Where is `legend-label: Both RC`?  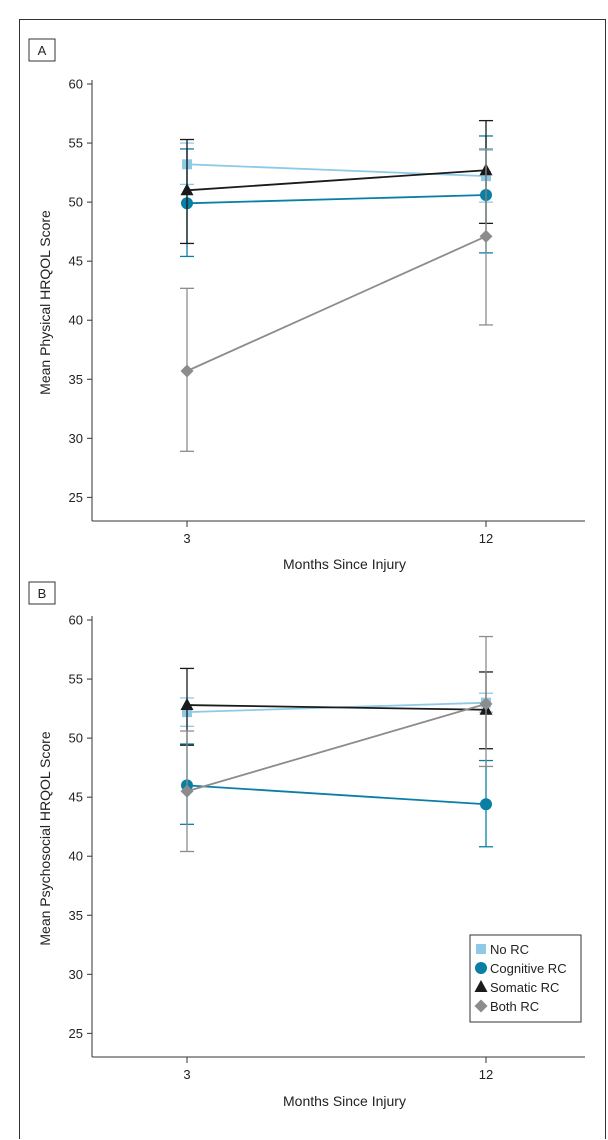
legend-label: Both RC is located at coordinates (514, 1006).